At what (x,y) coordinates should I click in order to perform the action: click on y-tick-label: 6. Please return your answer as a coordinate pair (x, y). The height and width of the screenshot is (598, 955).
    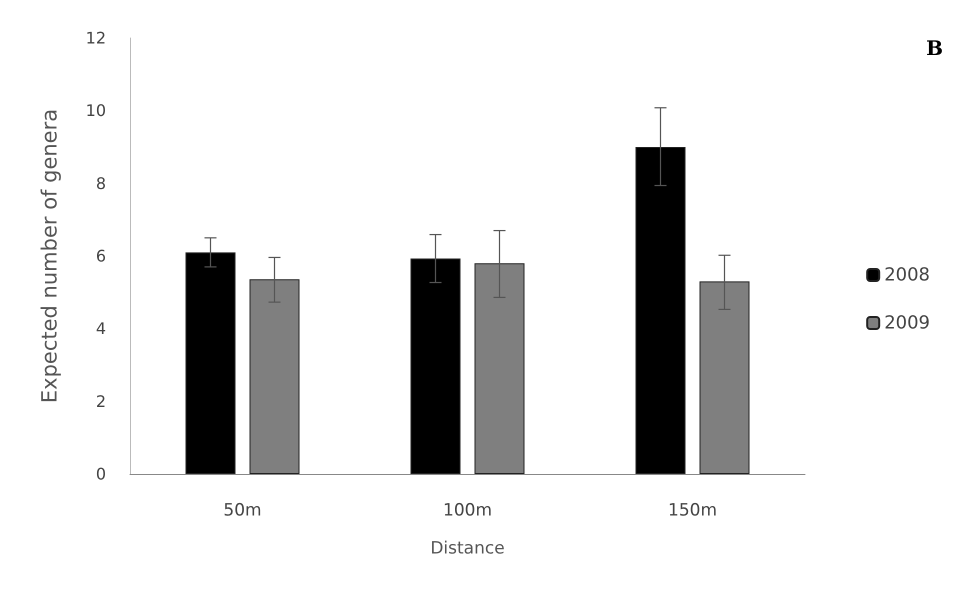
    Looking at the image, I should click on (101, 256).